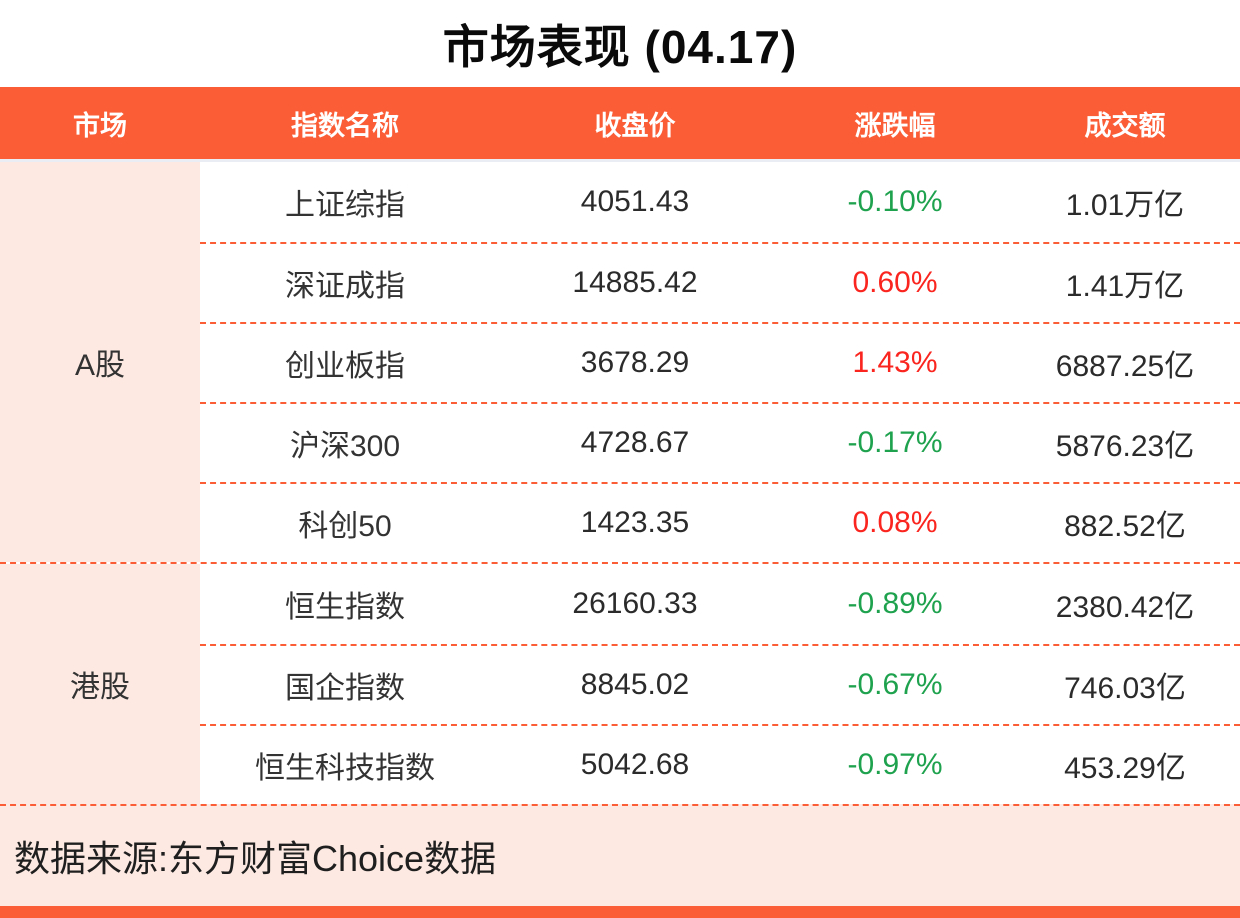 The width and height of the screenshot is (1240, 918). What do you see at coordinates (345, 688) in the screenshot?
I see `index-name: 国企指数` at bounding box center [345, 688].